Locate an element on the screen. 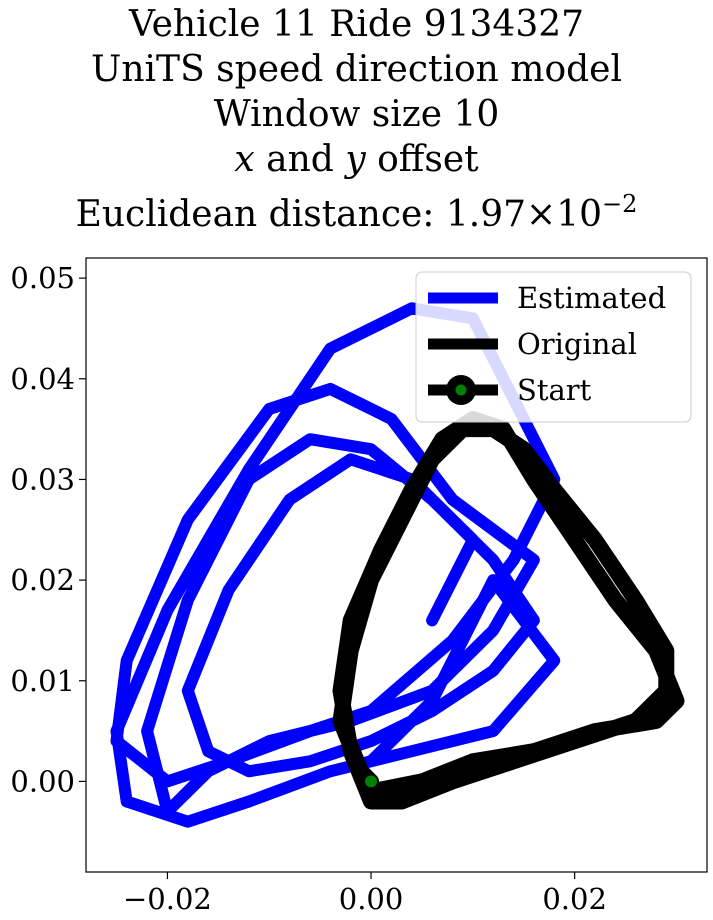  title-base: 10 is located at coordinates (579, 214).